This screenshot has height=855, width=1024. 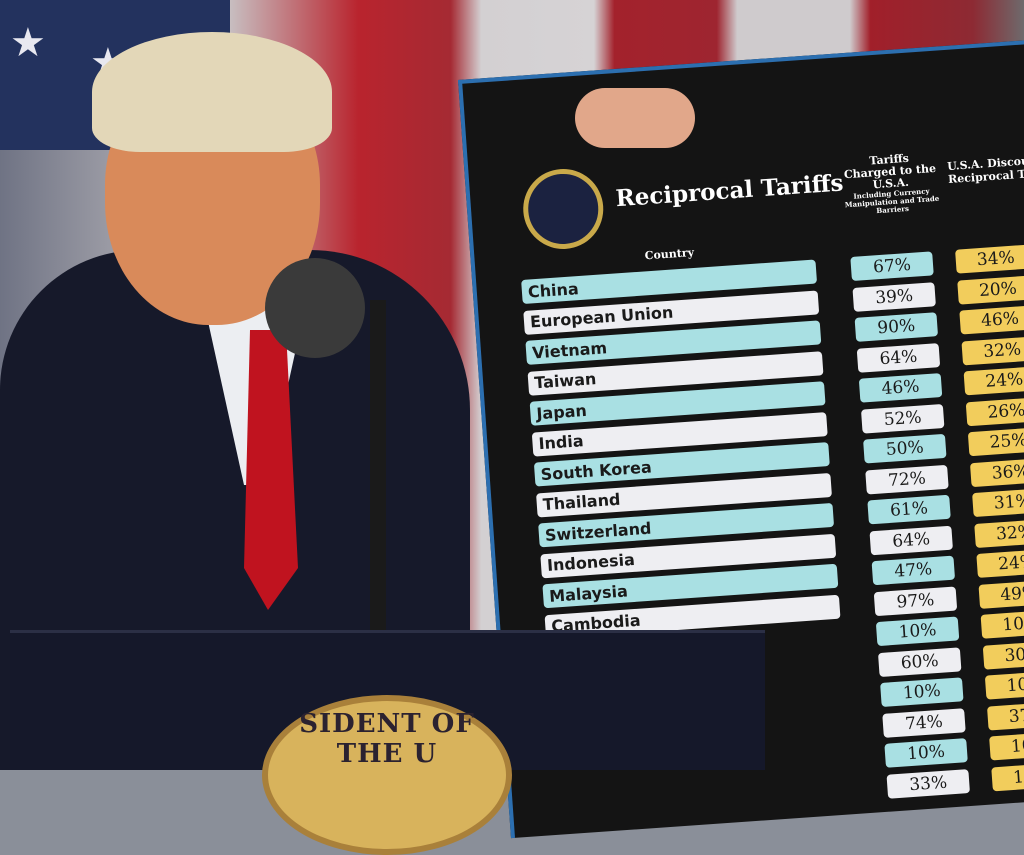 What do you see at coordinates (994, 411) in the screenshot?
I see `discounted-tariff-value: 26%` at bounding box center [994, 411].